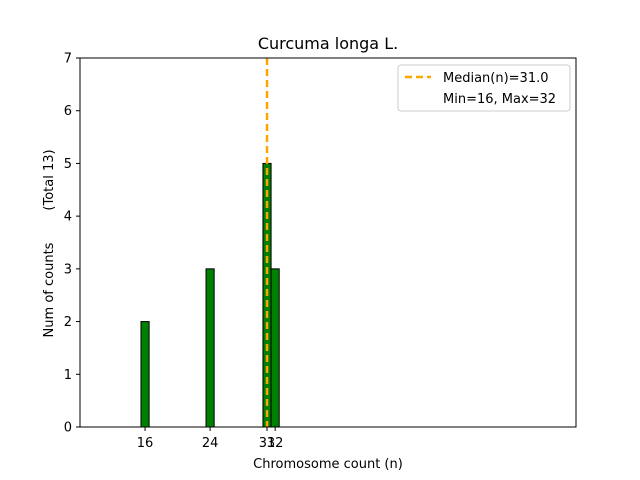  Describe the element at coordinates (72, 244) in the screenshot. I see `y-axis-ticks: 0 1 2 3 4 5 6 7` at that location.